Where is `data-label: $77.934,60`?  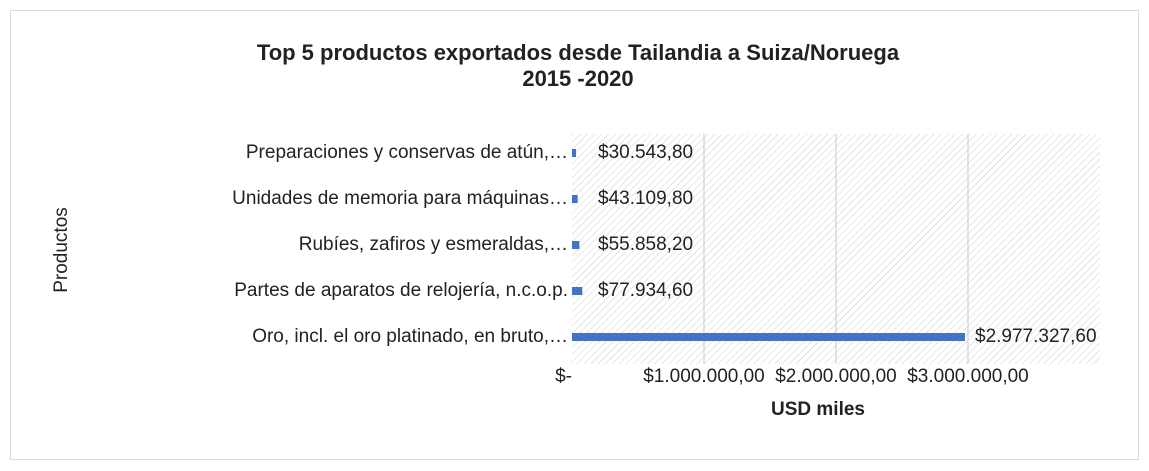 data-label: $77.934,60 is located at coordinates (645, 290).